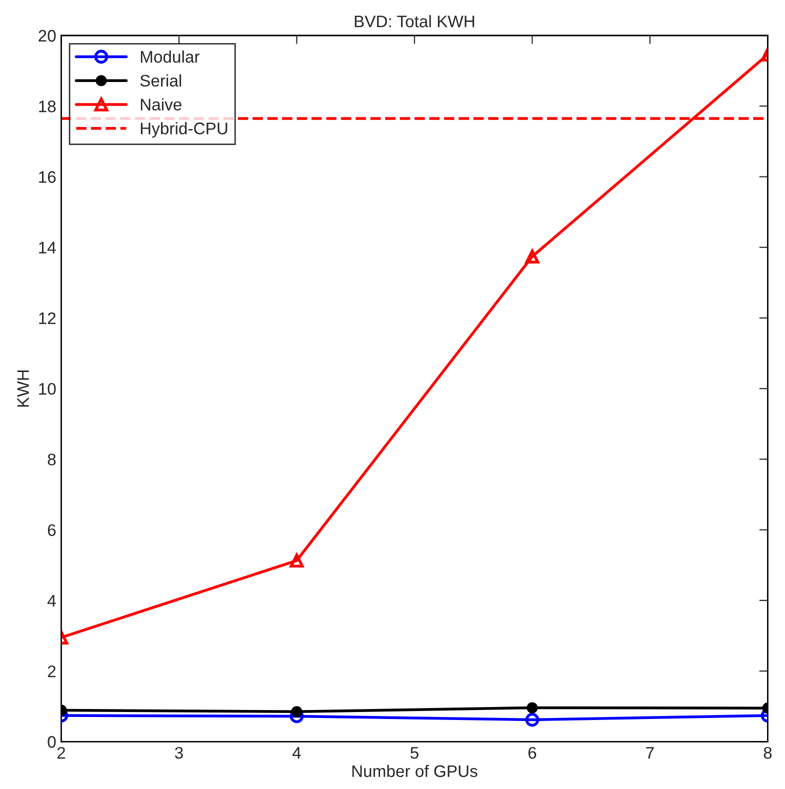  What do you see at coordinates (532, 752) in the screenshot?
I see `x-tick-label: 6` at bounding box center [532, 752].